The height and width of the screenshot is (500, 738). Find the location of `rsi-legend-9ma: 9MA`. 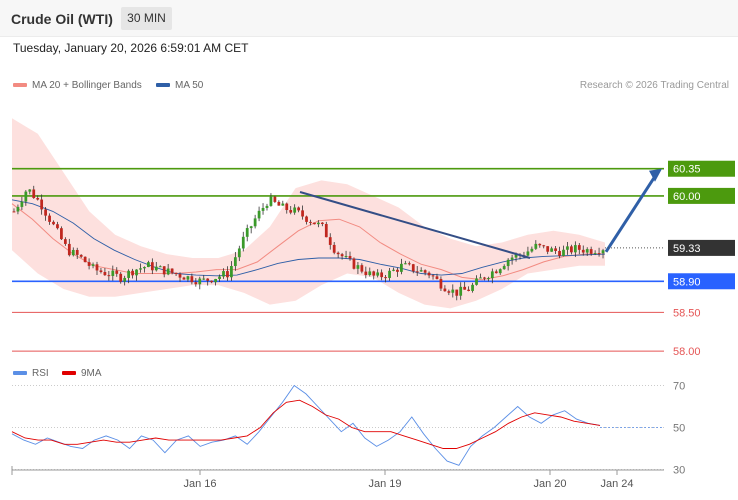

rsi-legend-9ma: 9MA is located at coordinates (82, 373).